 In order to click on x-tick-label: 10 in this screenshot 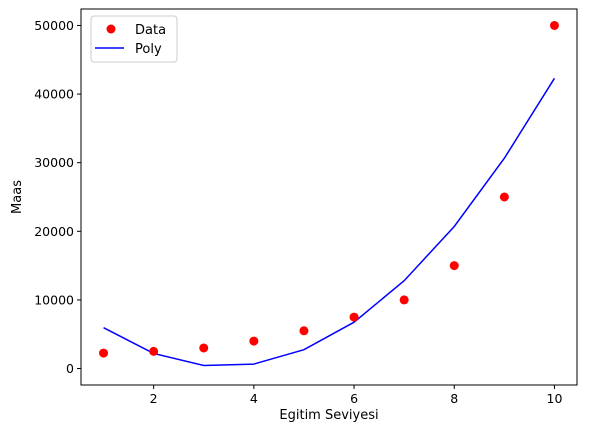, I will do `click(555, 398)`.